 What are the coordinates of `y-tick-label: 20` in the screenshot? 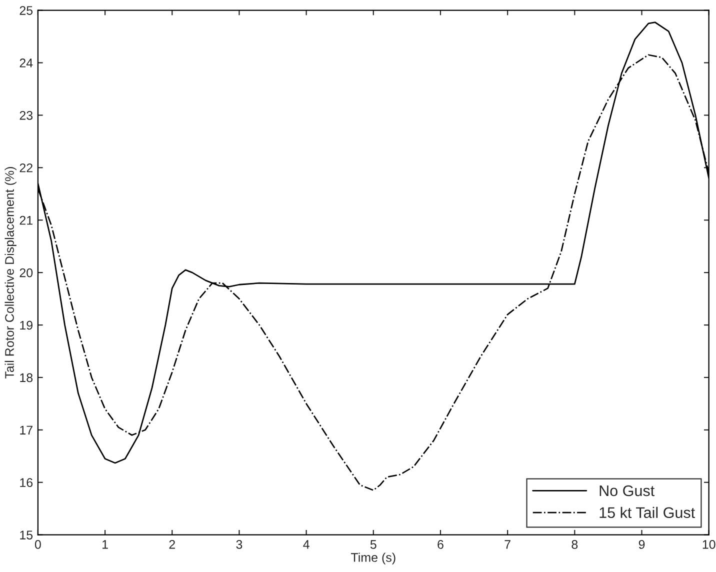 It's located at (26, 273).